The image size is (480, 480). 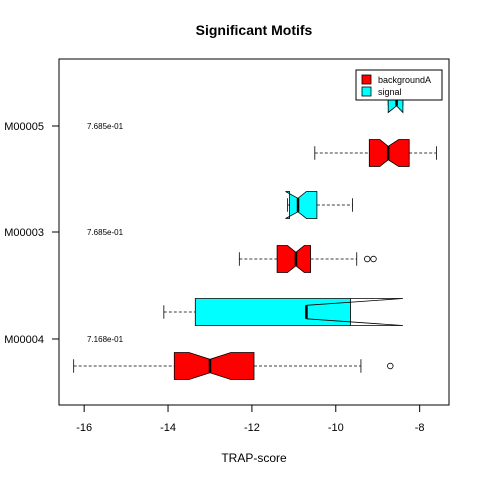 I want to click on x-tick-label-4: -8, so click(x=420, y=428).